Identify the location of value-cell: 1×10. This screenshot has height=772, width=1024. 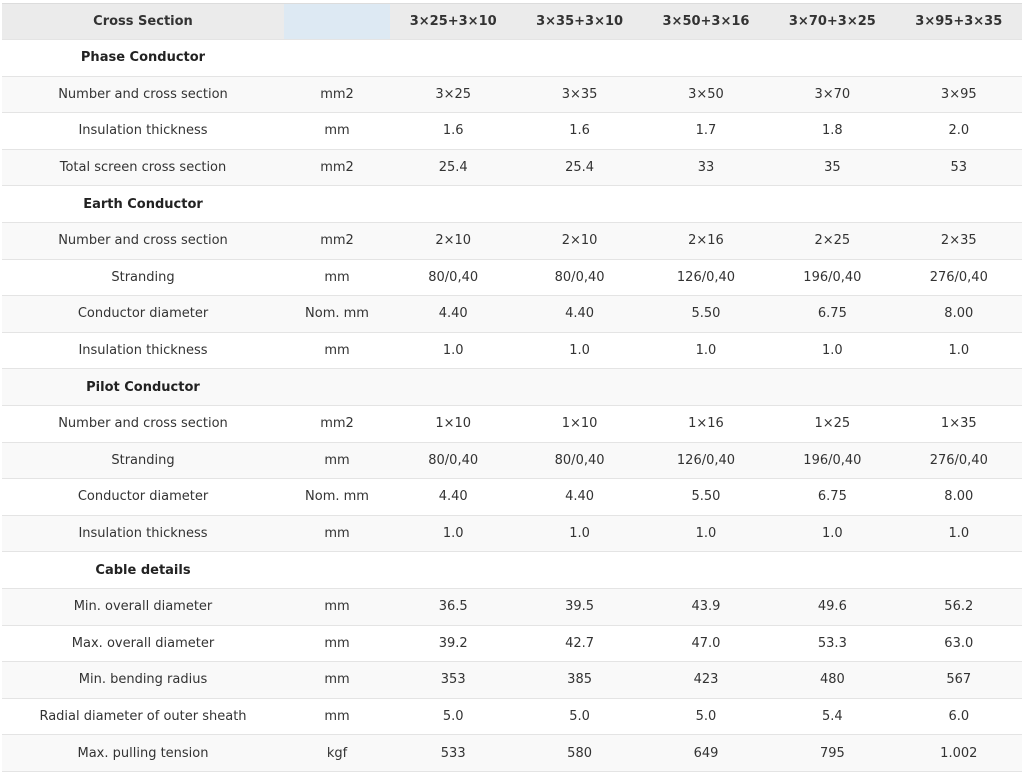
(453, 424).